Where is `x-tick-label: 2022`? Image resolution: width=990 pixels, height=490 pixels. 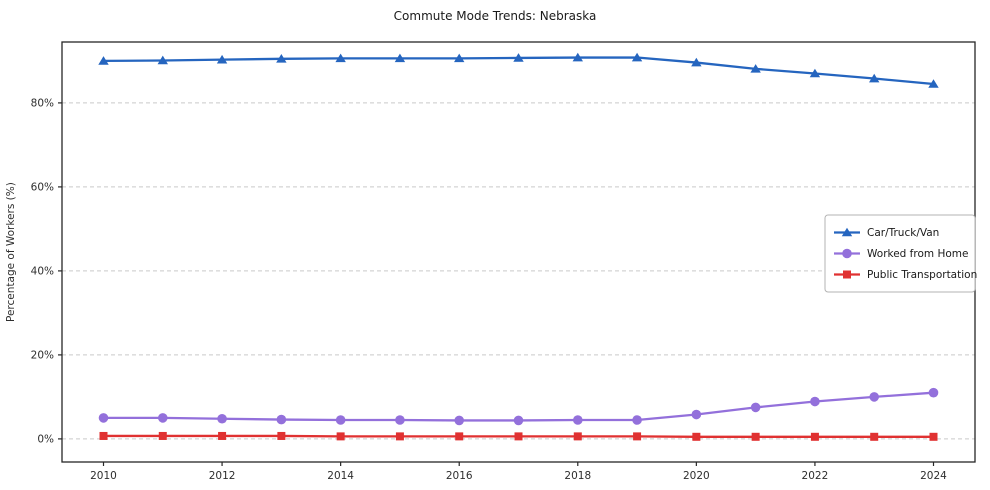 x-tick-label: 2022 is located at coordinates (815, 476).